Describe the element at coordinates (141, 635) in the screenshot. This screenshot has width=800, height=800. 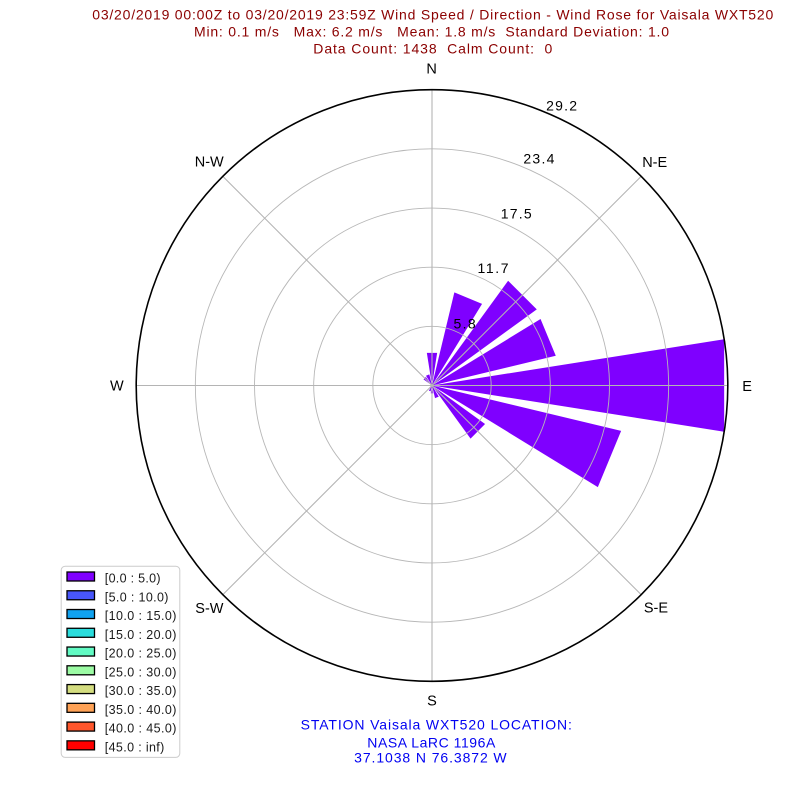
I see `svg-text: [15.0 : 20.0)` at that location.